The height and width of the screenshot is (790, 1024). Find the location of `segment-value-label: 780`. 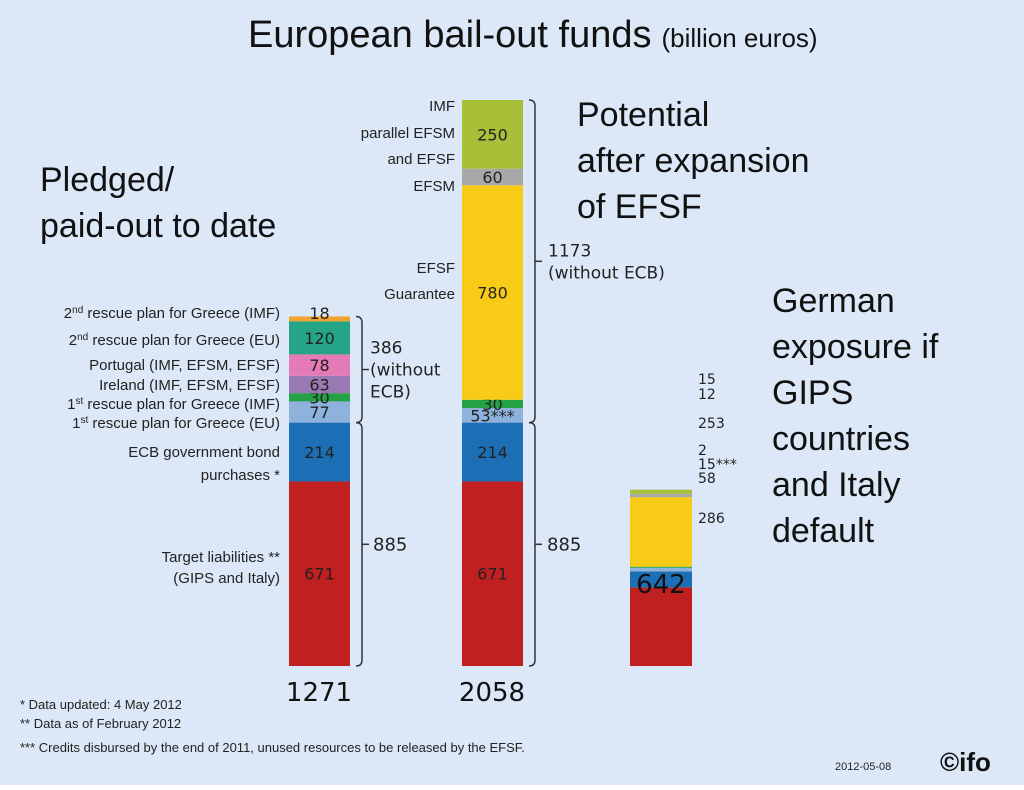

segment-value-label: 780 is located at coordinates (492, 293).